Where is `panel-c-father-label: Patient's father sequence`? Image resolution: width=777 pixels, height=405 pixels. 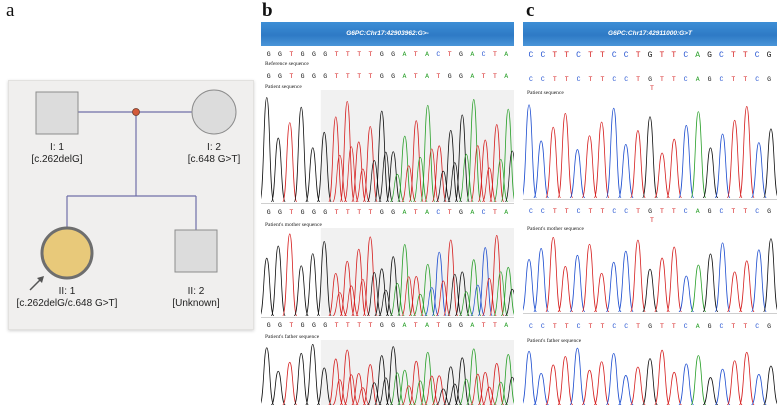
panel-c-father-label: Patient's father sequence is located at coordinates (554, 341).